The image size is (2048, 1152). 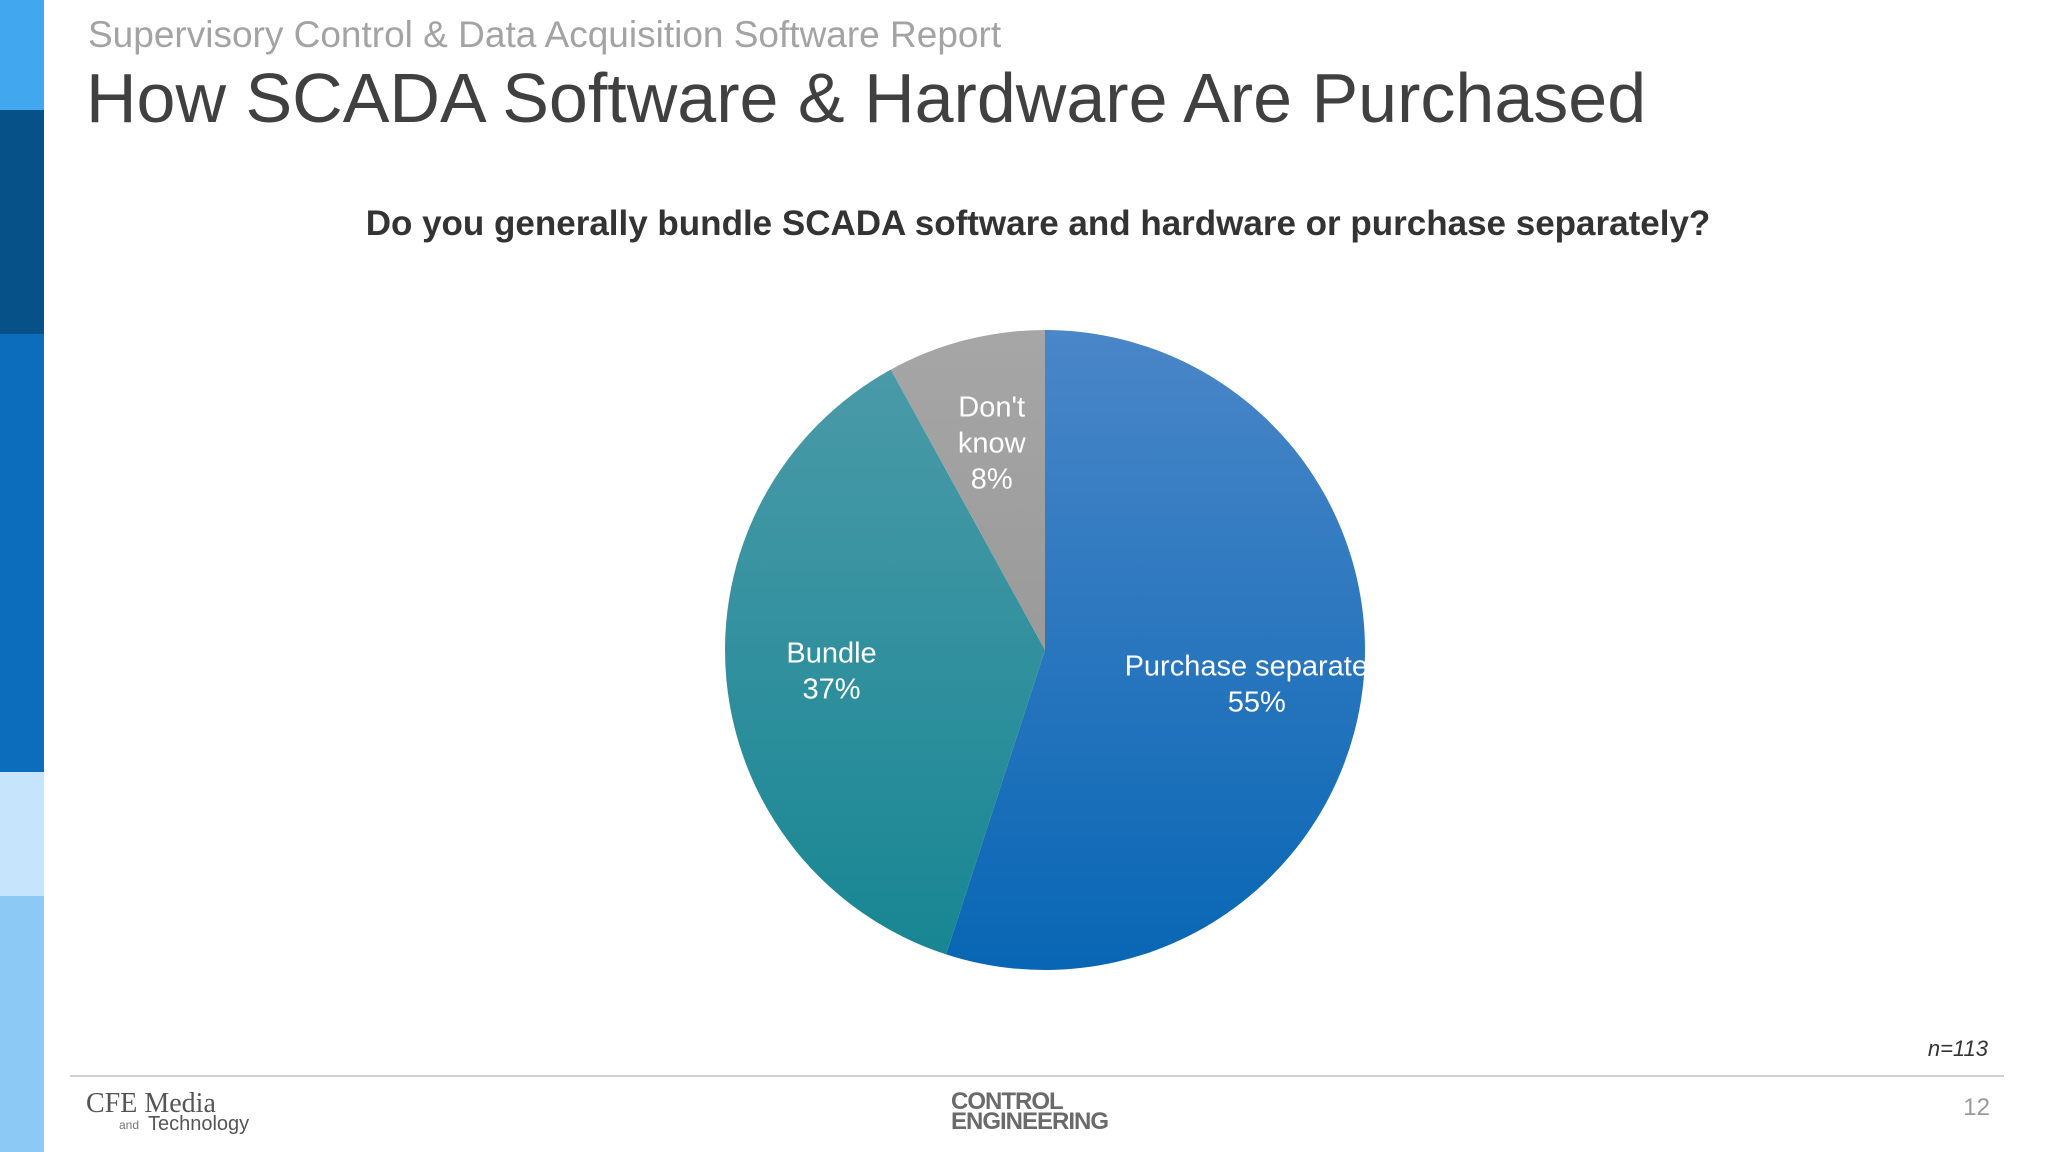 I want to click on left-color-strip, so click(x=22, y=576).